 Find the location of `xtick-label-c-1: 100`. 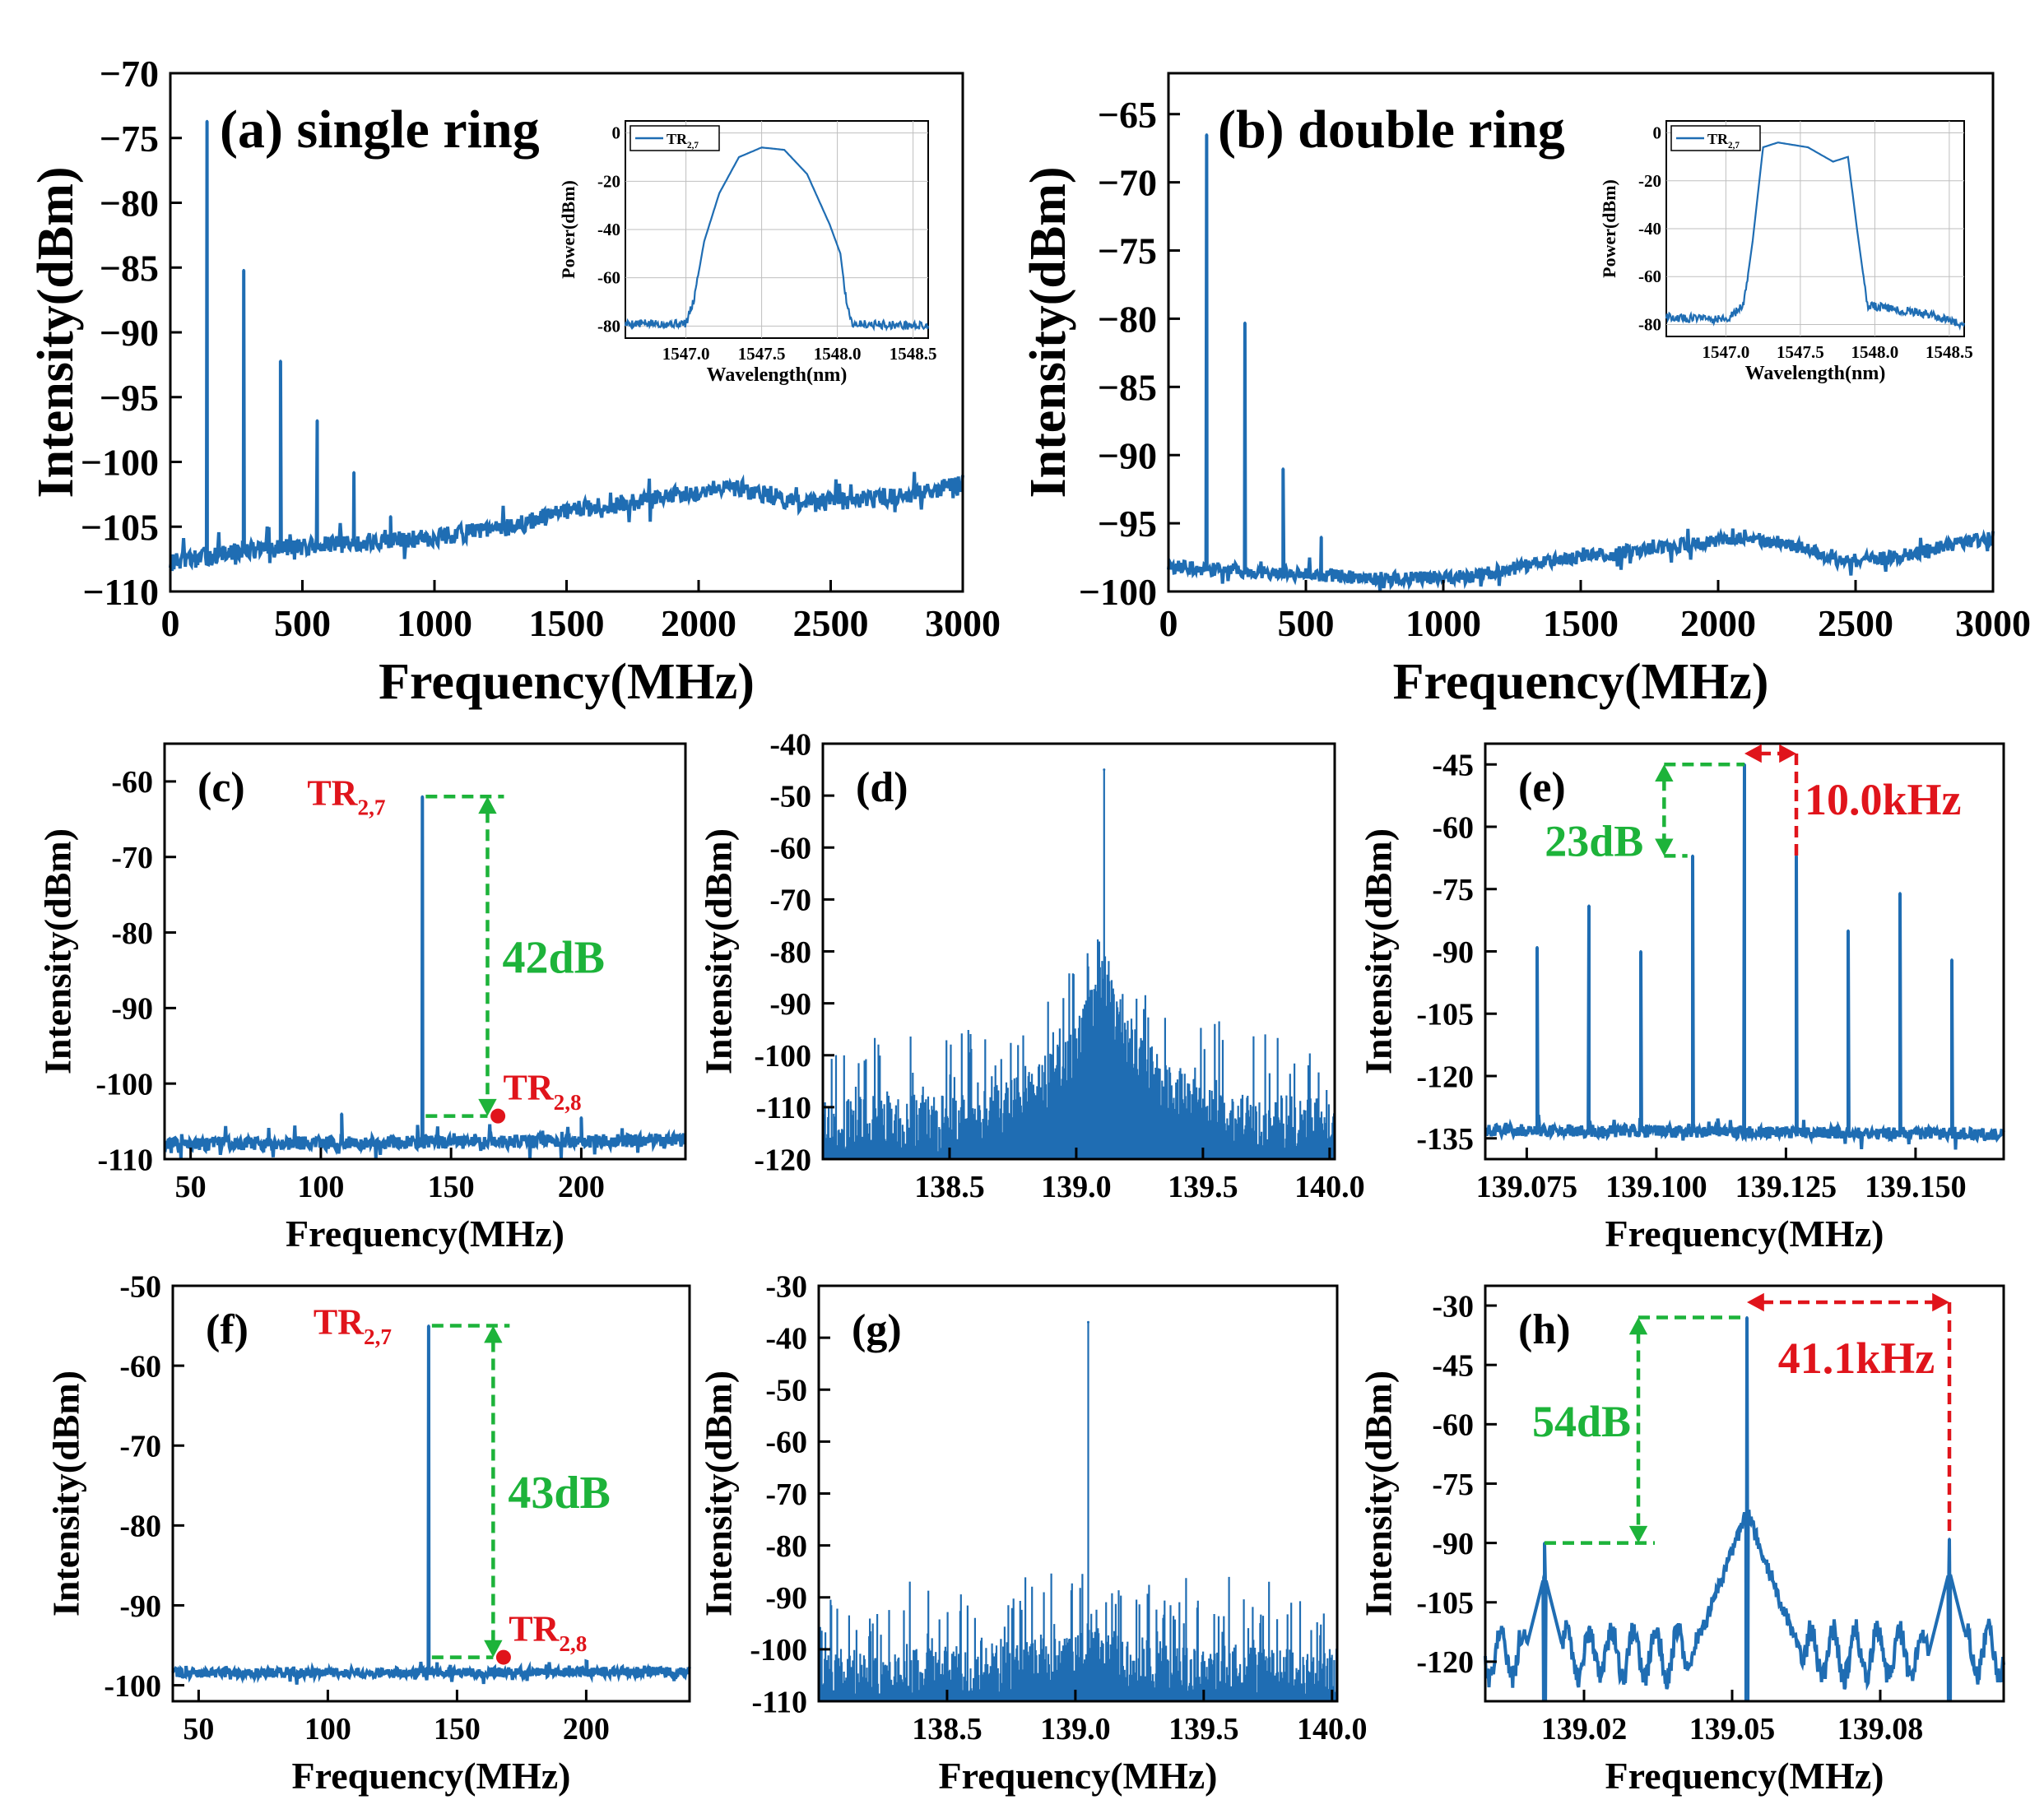

xtick-label-c-1: 100 is located at coordinates (321, 1187).